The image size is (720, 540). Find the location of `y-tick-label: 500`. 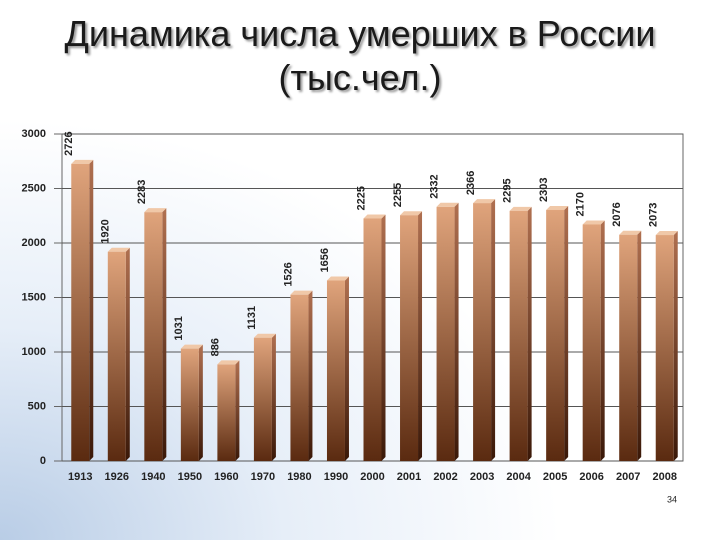

y-tick-label: 500 is located at coordinates (37, 406).